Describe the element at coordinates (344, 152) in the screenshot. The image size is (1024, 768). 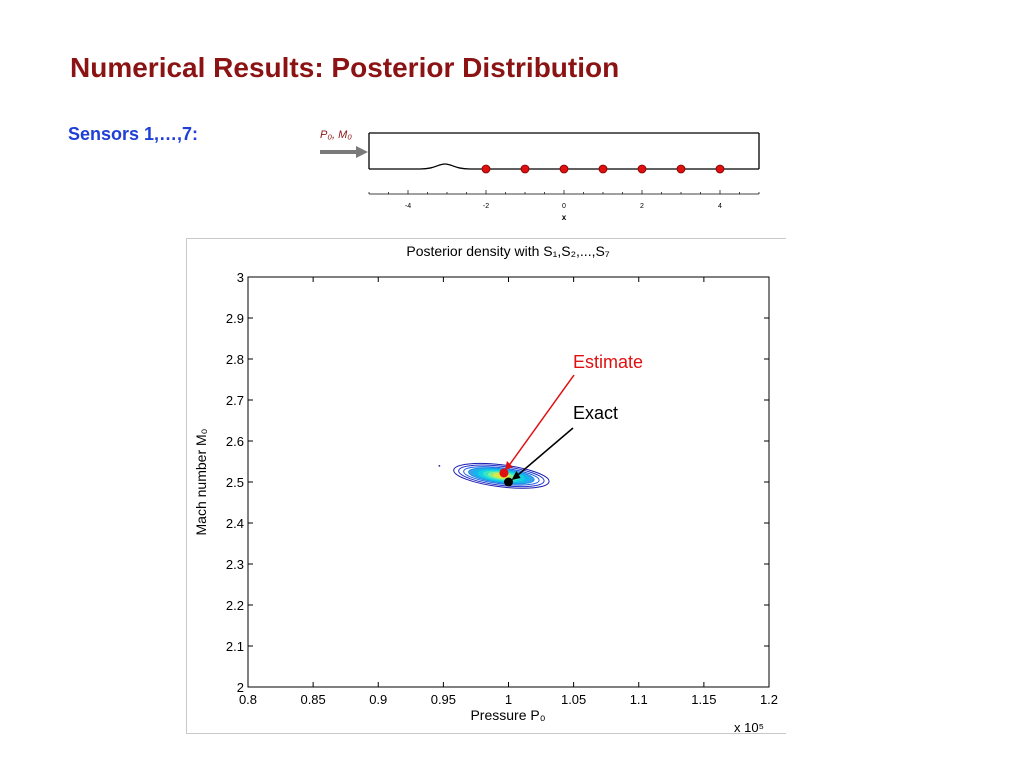
I see `inflow-arrow-icon` at that location.